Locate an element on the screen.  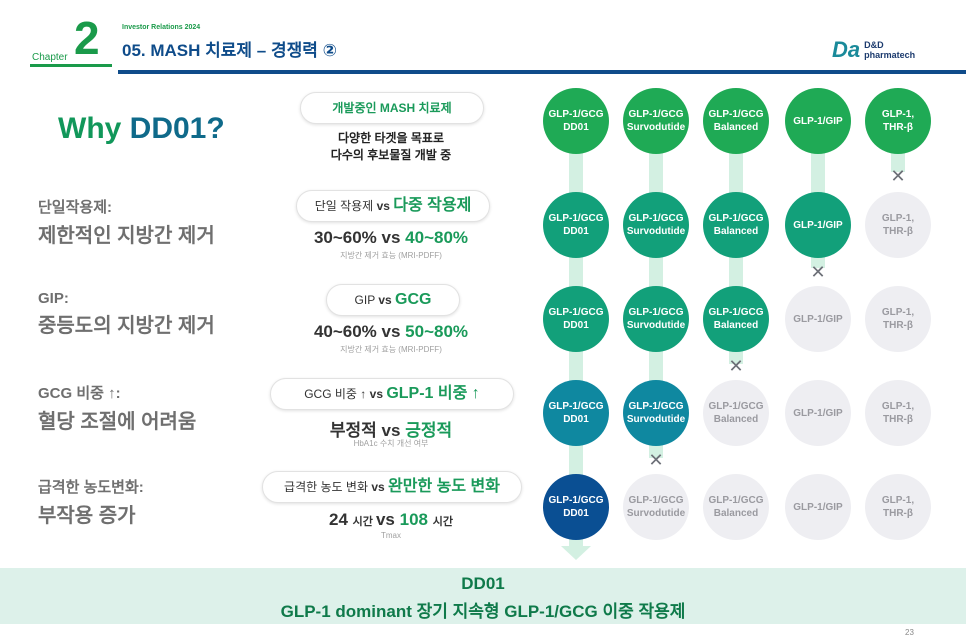
point-2: GIP: 중등도의 지방간 제거 is located at coordinates (158, 314).